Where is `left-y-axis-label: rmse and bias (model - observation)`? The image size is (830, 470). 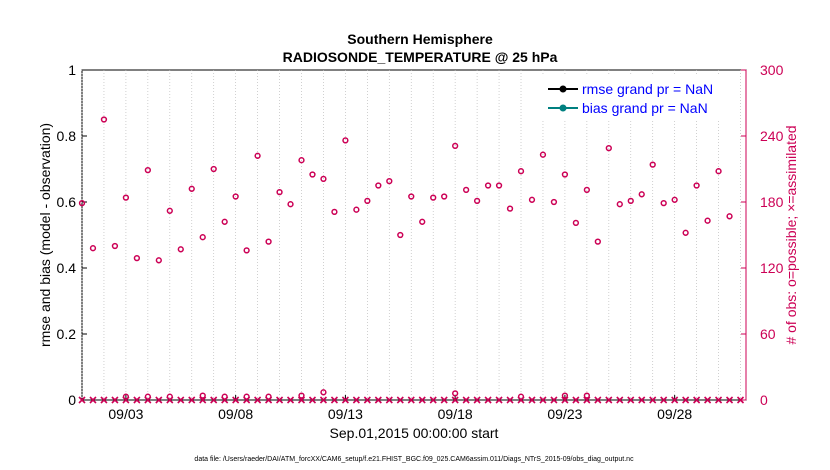
left-y-axis-label: rmse and bias (model - observation) is located at coordinates (45, 235).